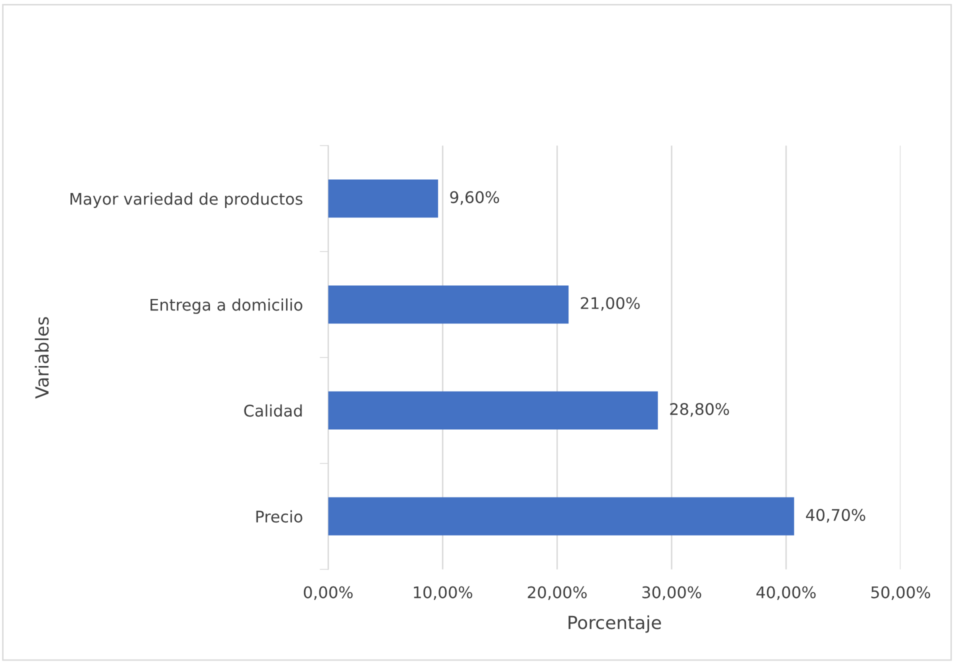  I want to click on y-tick-label: Precio, so click(279, 516).